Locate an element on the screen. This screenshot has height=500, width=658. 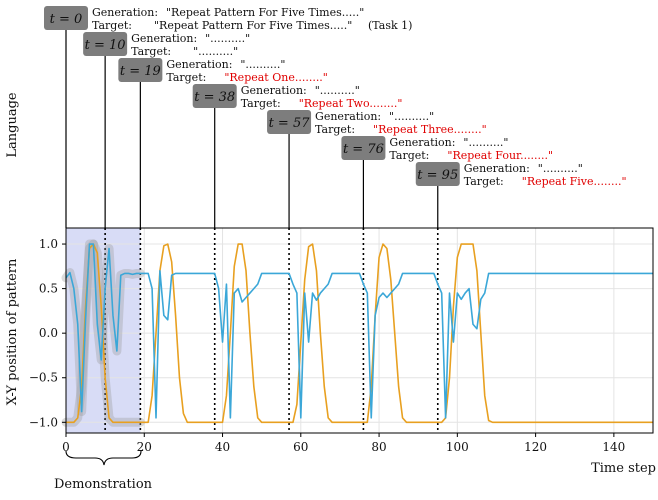
x-tick-label: 0 is located at coordinates (66, 447).